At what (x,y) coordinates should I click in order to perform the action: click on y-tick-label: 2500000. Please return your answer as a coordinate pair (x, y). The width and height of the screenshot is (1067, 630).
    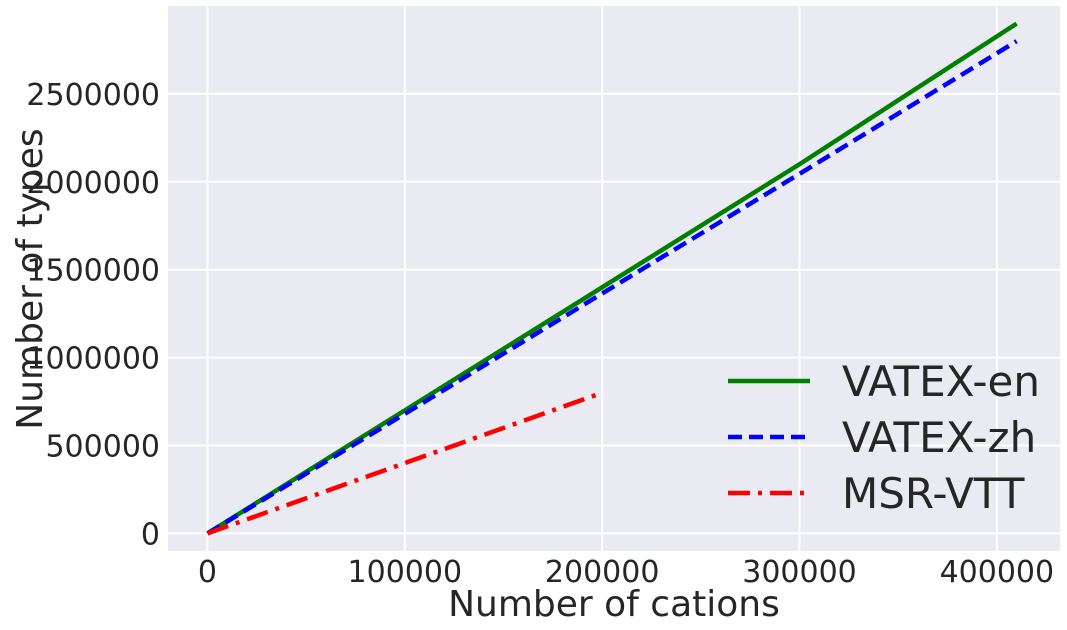
    Looking at the image, I should click on (93, 95).